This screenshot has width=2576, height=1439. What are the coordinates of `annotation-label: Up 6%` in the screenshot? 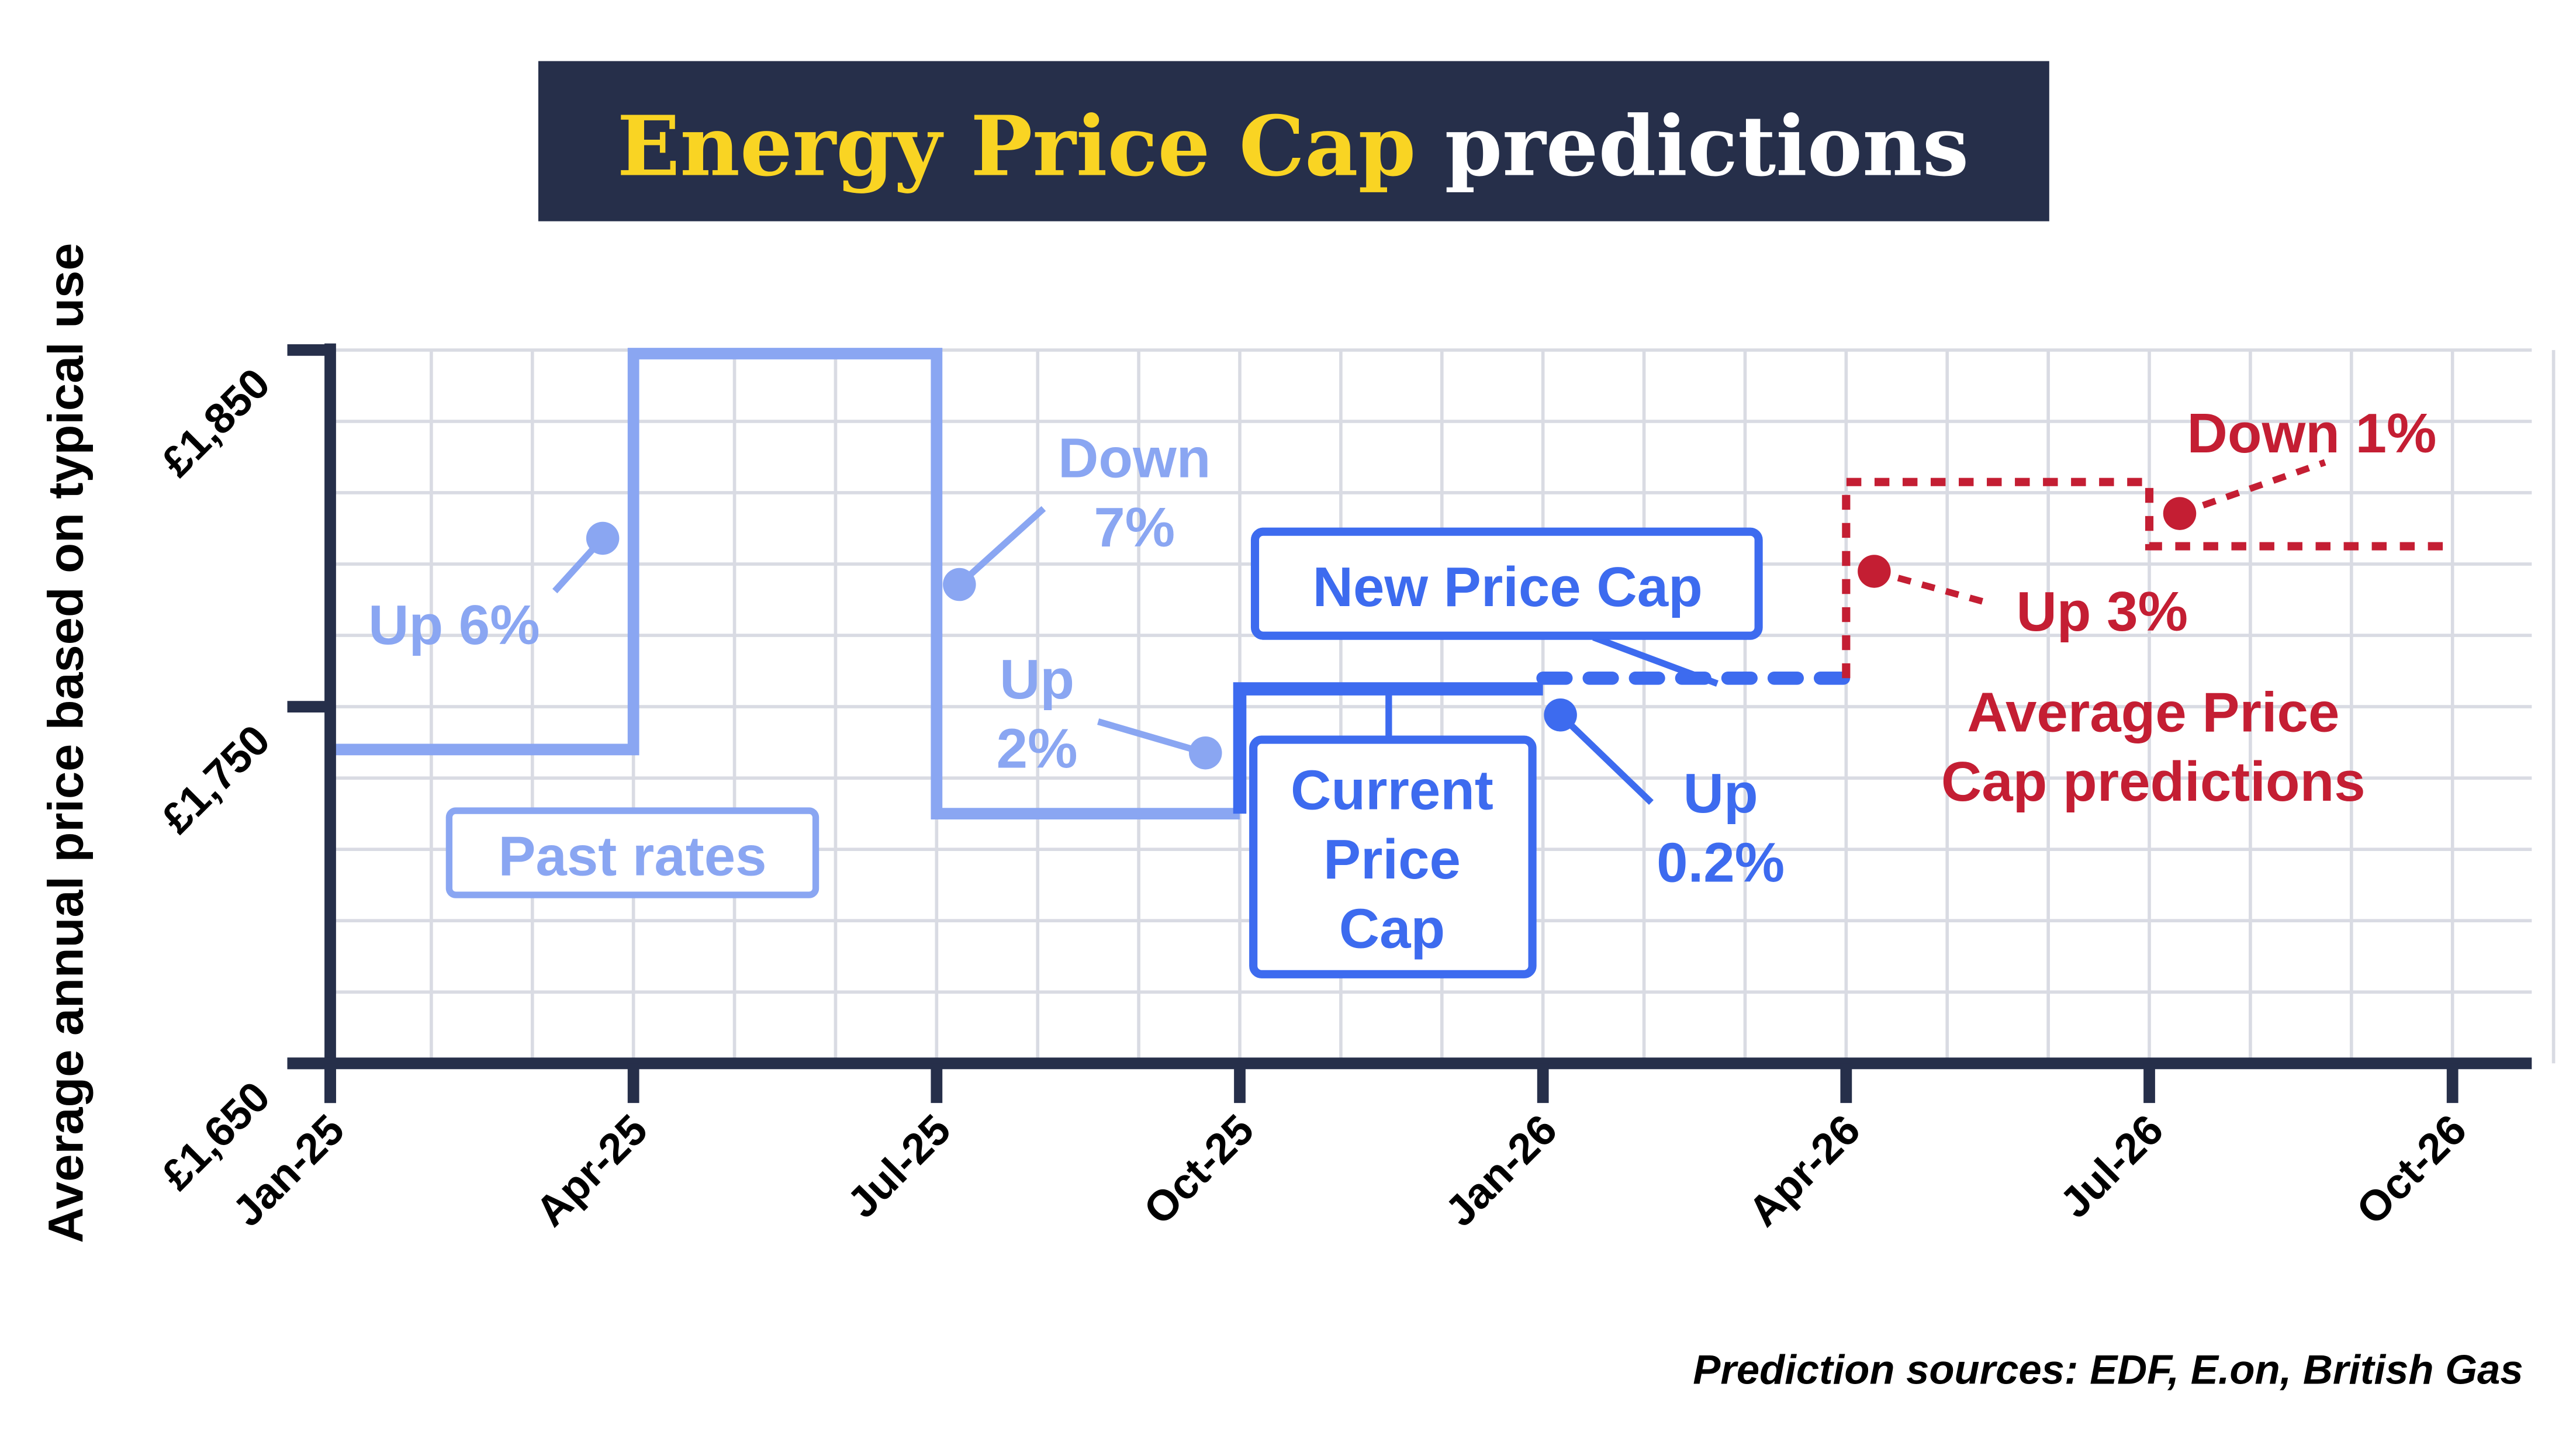 It's located at (454, 625).